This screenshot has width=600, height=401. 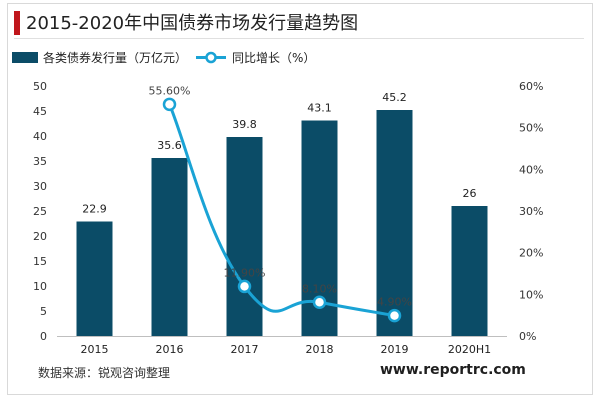 What do you see at coordinates (17, 23) in the screenshot?
I see `title-accent-bar` at bounding box center [17, 23].